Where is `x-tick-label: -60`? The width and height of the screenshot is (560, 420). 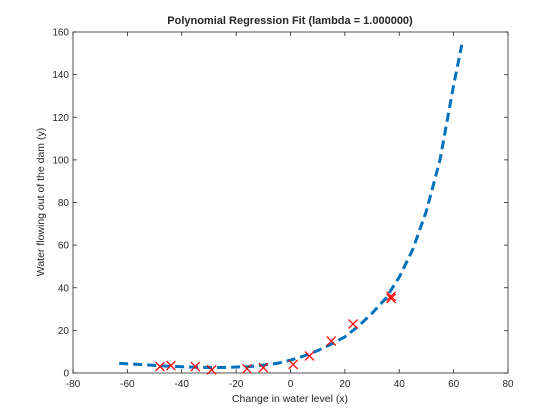
x-tick-label: -60 is located at coordinates (127, 384).